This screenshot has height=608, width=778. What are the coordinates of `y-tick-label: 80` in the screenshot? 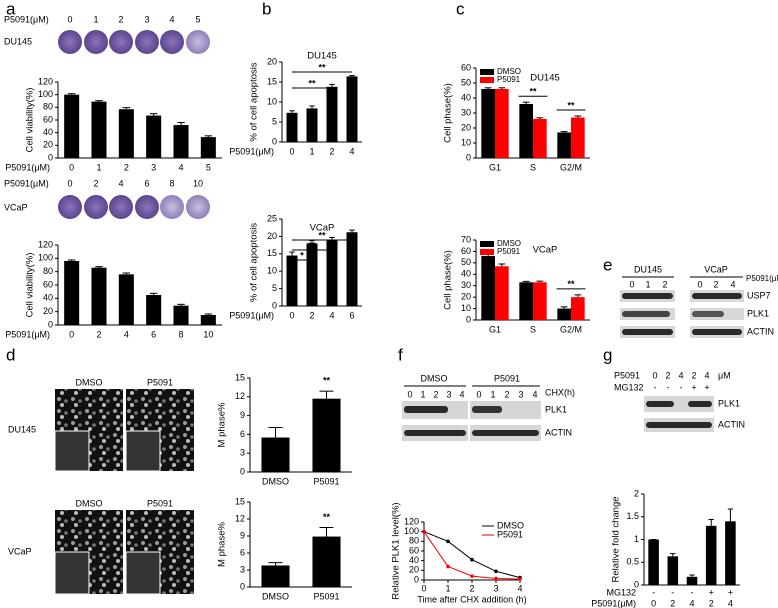 It's located at (48, 271).